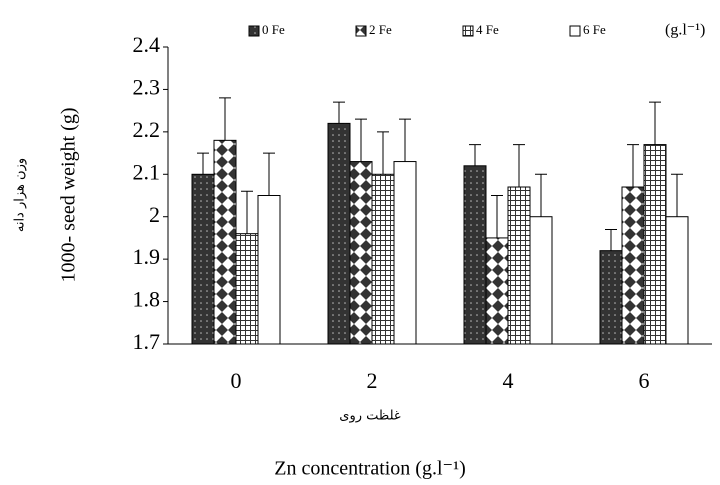 This screenshot has height=485, width=720. What do you see at coordinates (644, 380) in the screenshot?
I see `x-tick-label: 6` at bounding box center [644, 380].